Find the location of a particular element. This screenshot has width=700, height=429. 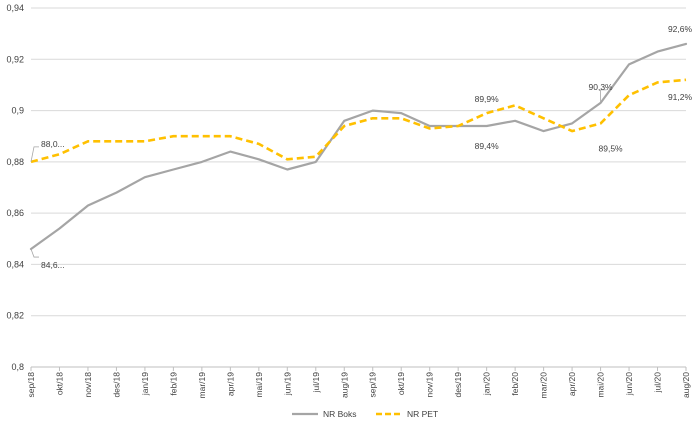

legend-label: NR Boks is located at coordinates (340, 414).